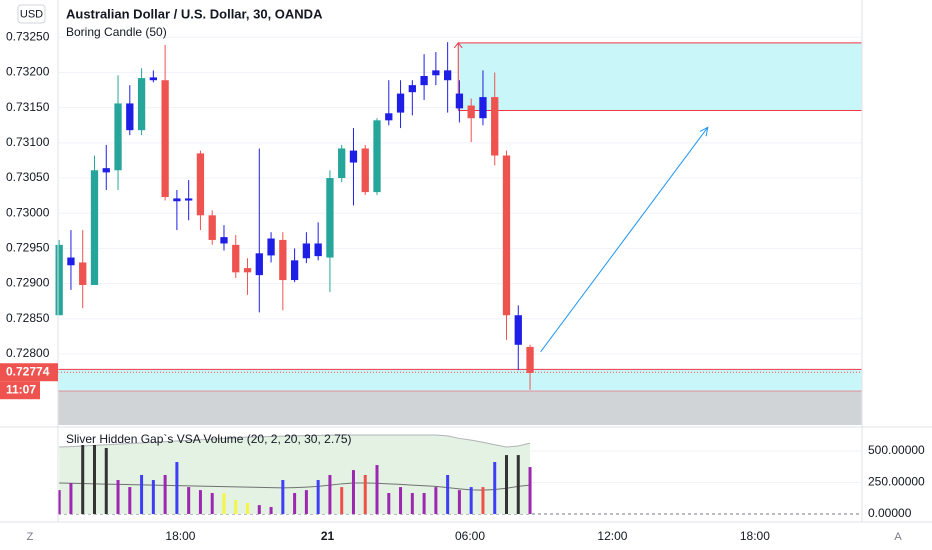 Image resolution: width=932 pixels, height=550 pixels. I want to click on y-tick-label: 0.72950, so click(28, 248).